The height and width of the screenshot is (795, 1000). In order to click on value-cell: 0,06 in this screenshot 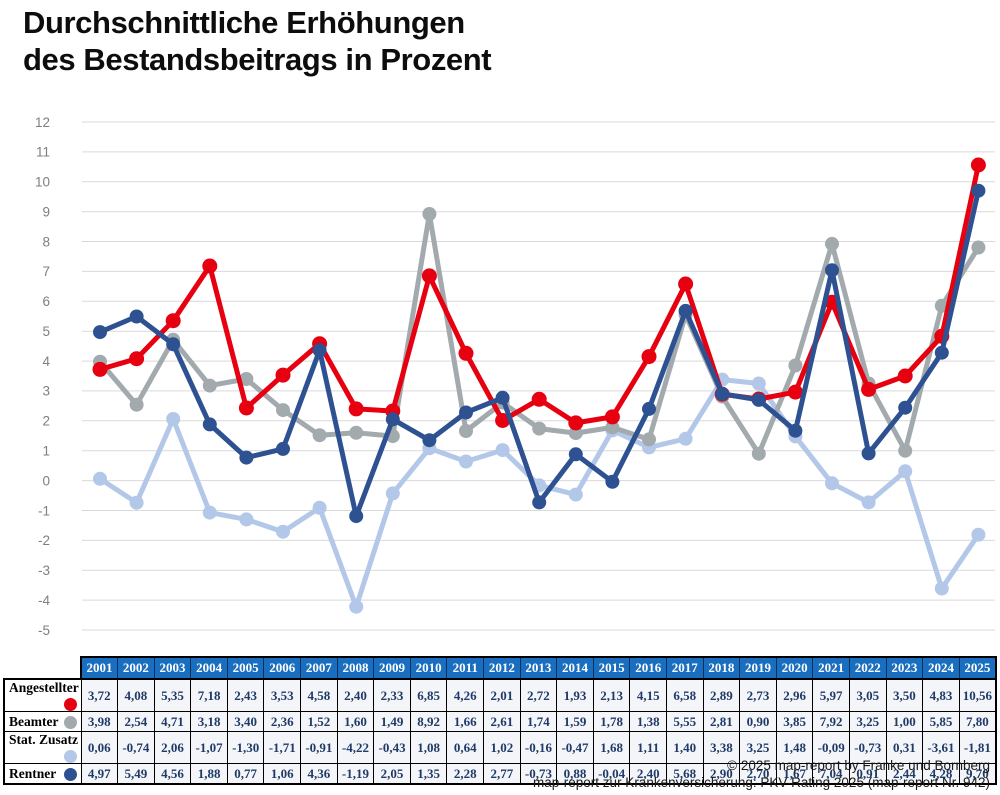, I will do `click(99, 747)`.